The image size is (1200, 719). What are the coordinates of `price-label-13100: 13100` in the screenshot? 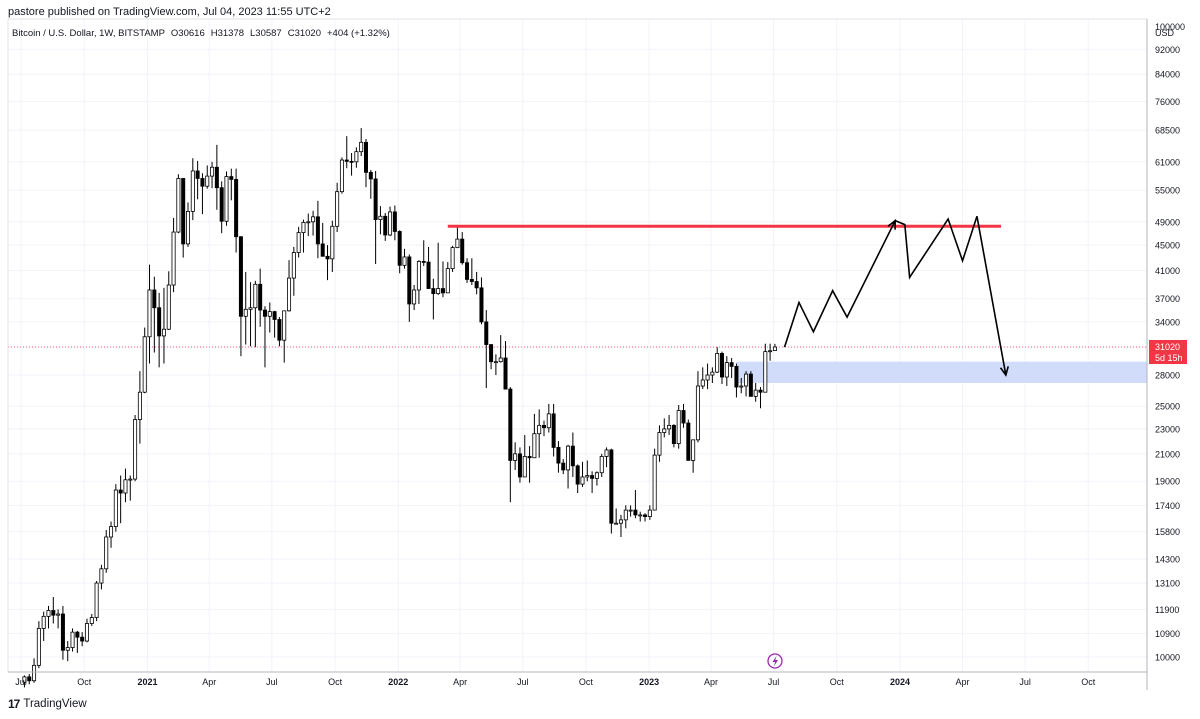 It's located at (1167, 584).